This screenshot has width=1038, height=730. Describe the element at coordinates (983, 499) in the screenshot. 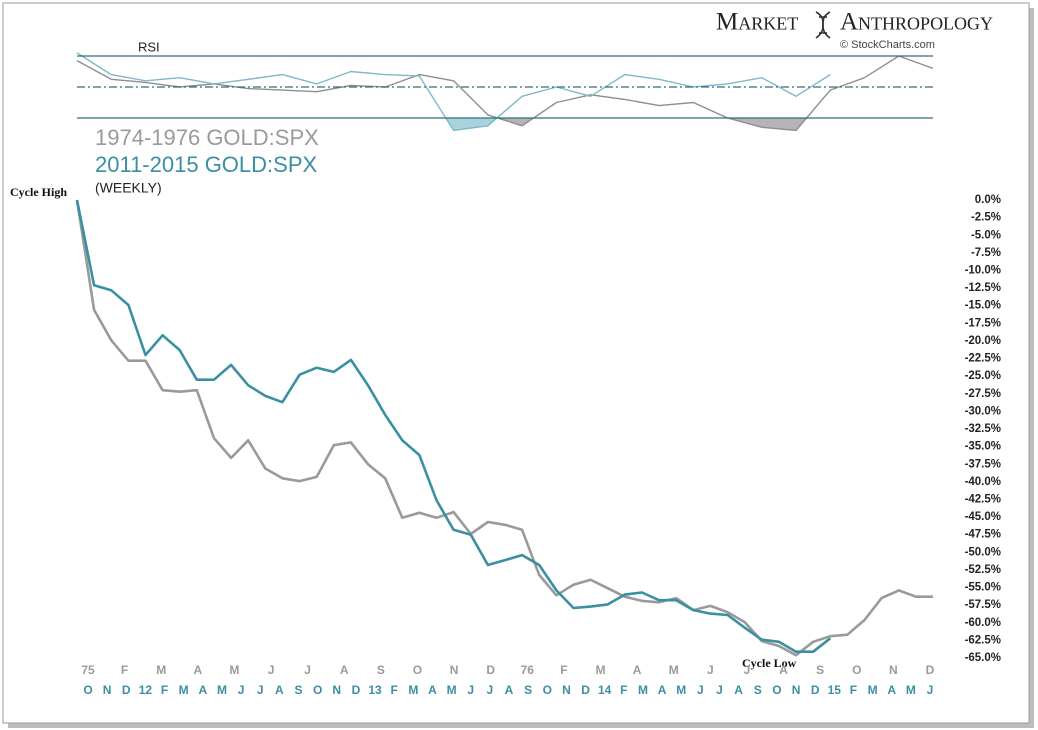

I see `y-tick-label: -42.5%` at that location.